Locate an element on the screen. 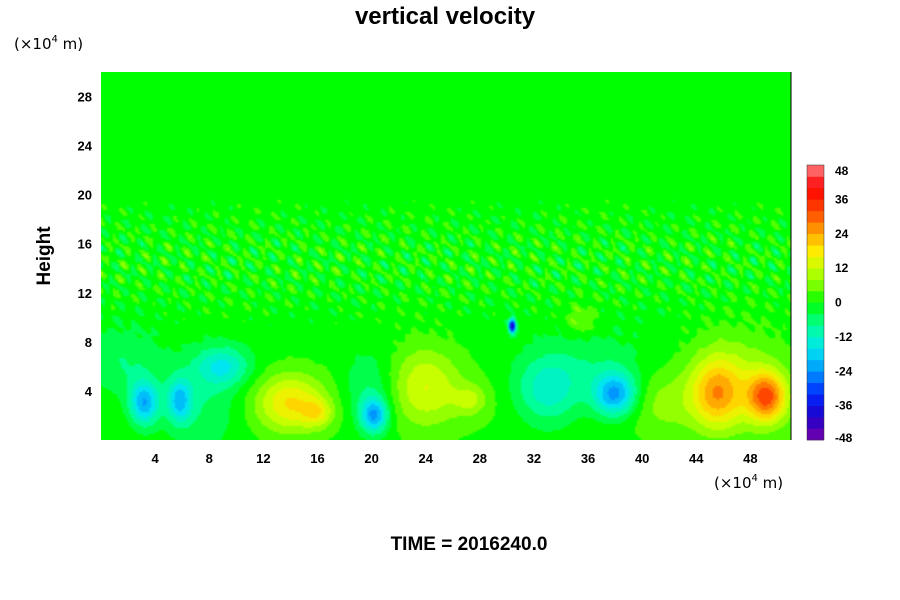  colorbar-tick-label: -24 is located at coordinates (844, 371).